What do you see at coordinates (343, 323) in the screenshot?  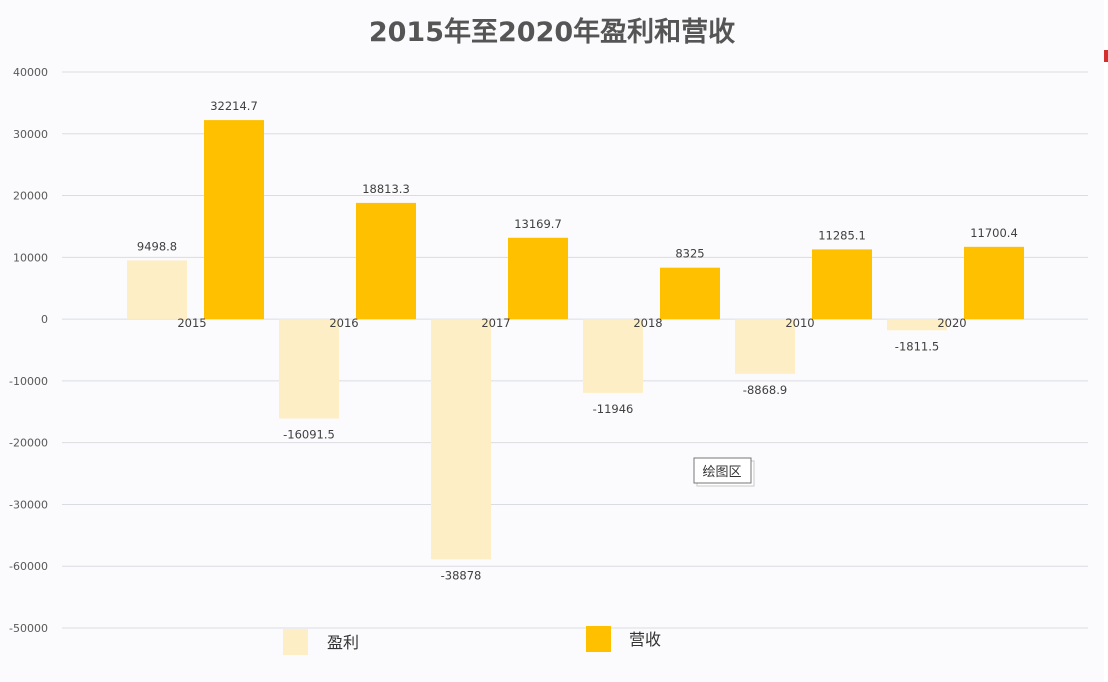 I see `x-tick-label: 2016` at bounding box center [343, 323].